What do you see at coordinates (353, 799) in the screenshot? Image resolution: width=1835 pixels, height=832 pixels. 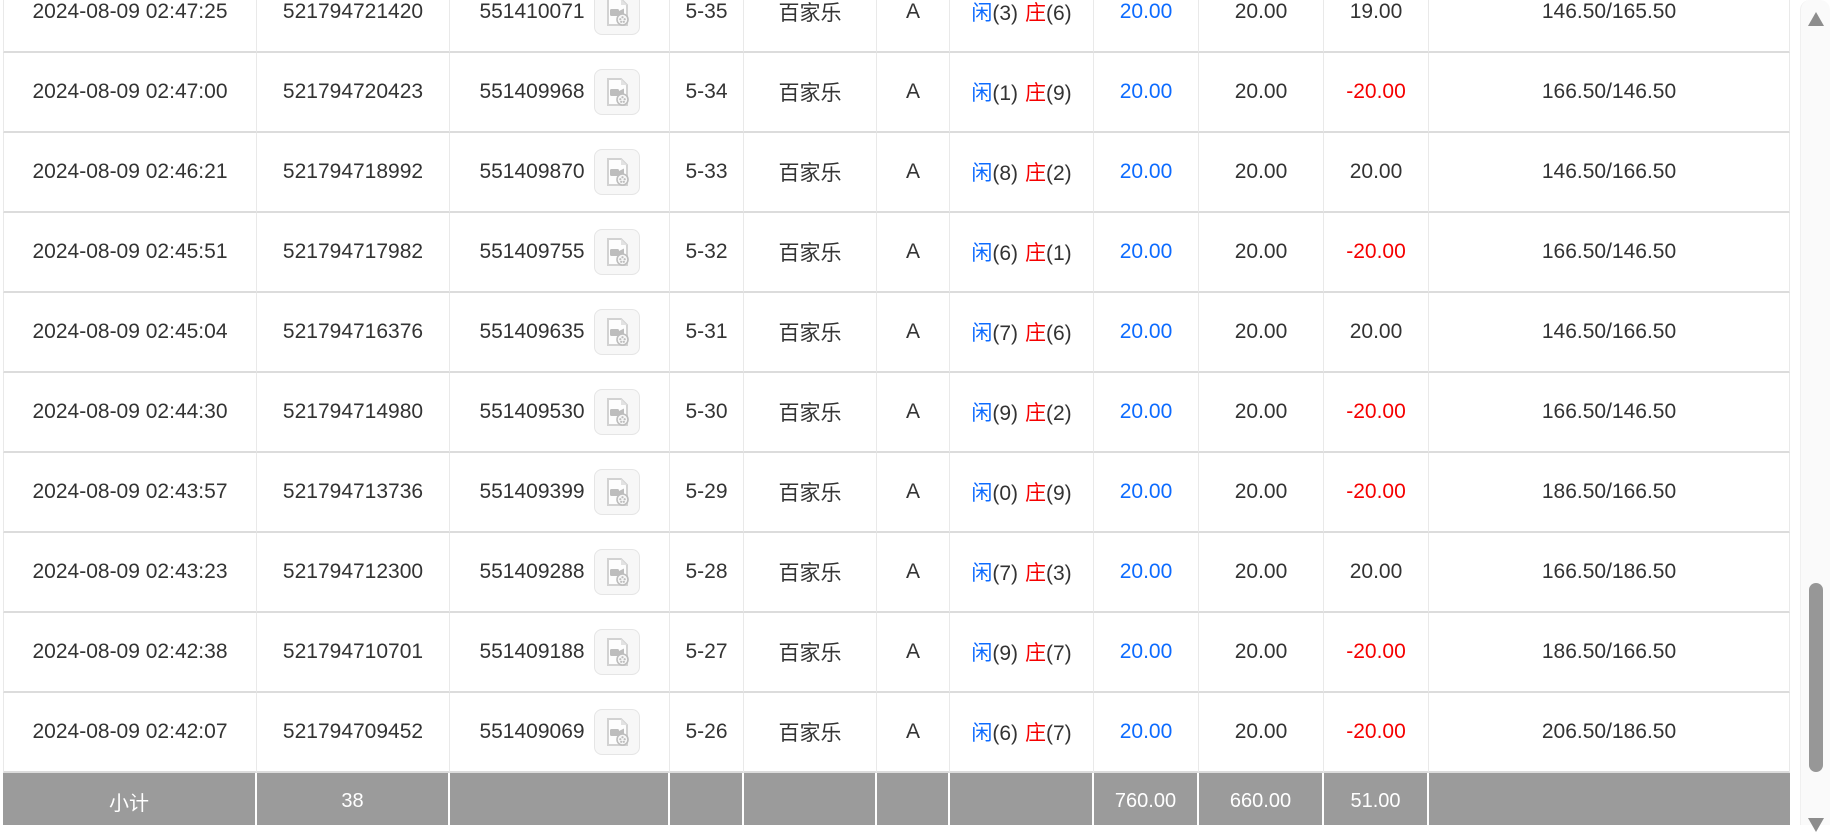 I see `summary-count: 38` at bounding box center [353, 799].